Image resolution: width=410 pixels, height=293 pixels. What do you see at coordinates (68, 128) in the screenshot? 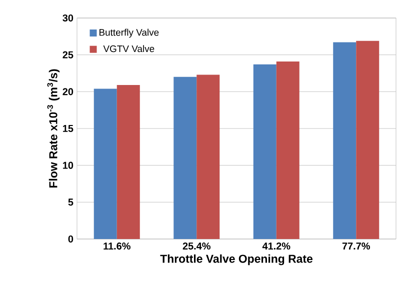
I see `y-tick-label: 15` at bounding box center [68, 128].